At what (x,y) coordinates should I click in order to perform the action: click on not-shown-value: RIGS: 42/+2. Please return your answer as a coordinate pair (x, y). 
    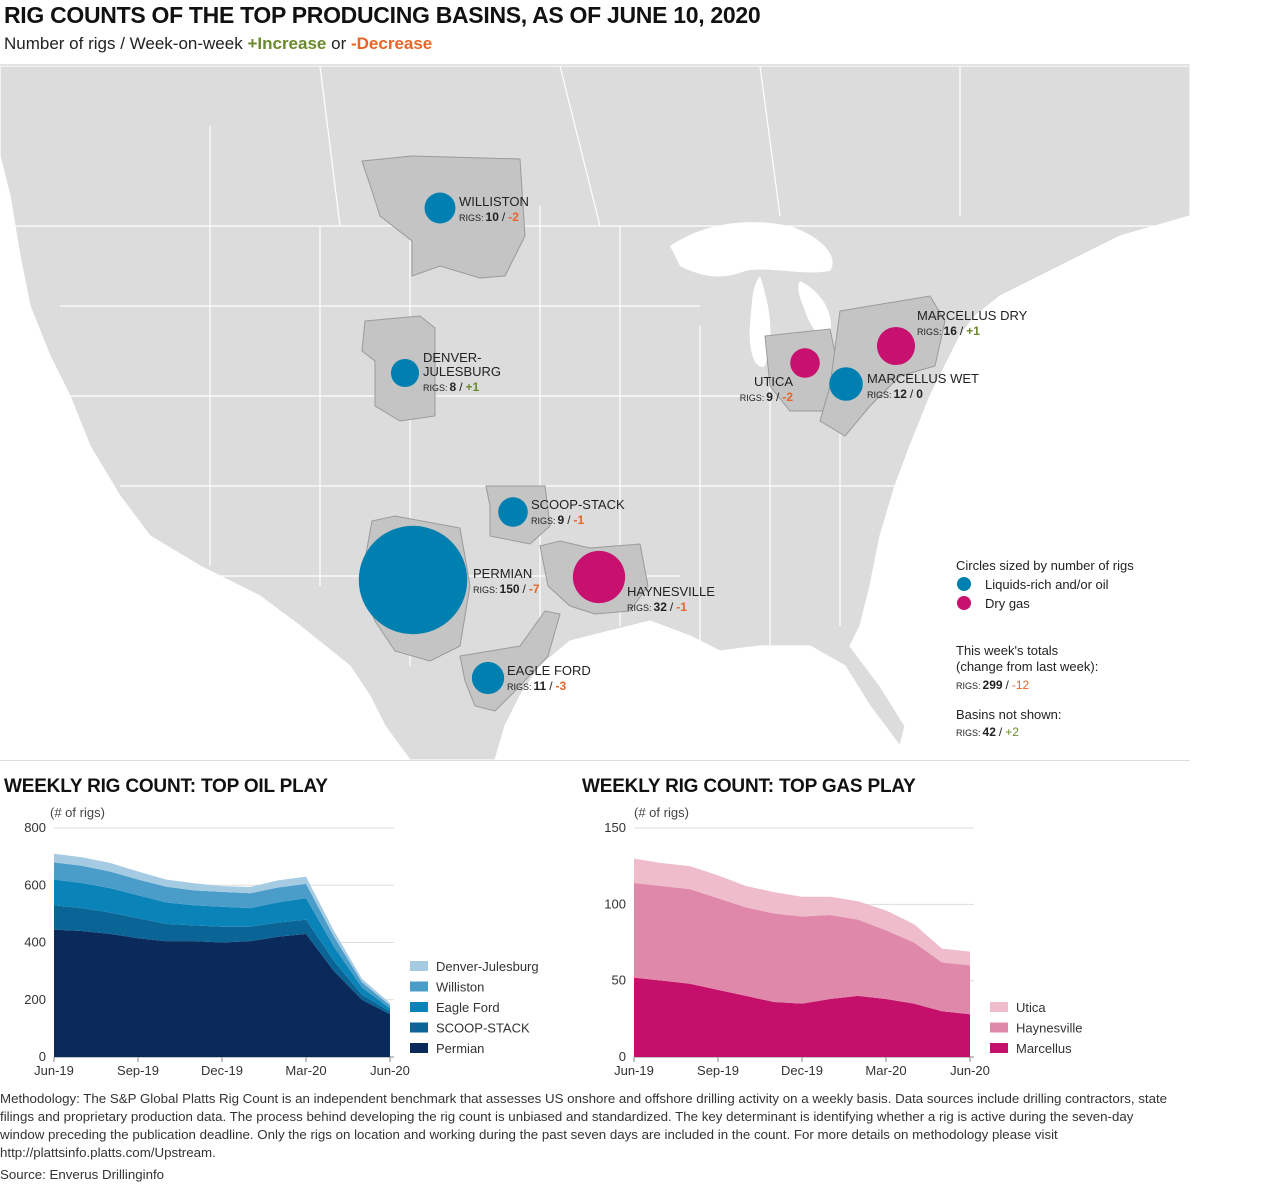
    Looking at the image, I should click on (987, 732).